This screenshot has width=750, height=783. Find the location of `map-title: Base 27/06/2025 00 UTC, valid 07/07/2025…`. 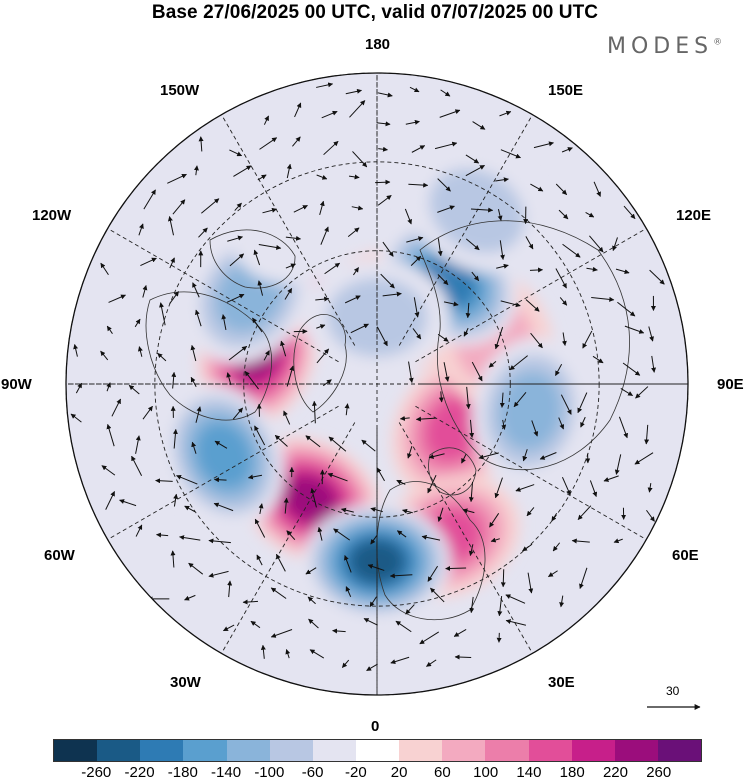

map-title: Base 27/06/2025 00 UTC, valid 07/07/2025… is located at coordinates (375, 12).